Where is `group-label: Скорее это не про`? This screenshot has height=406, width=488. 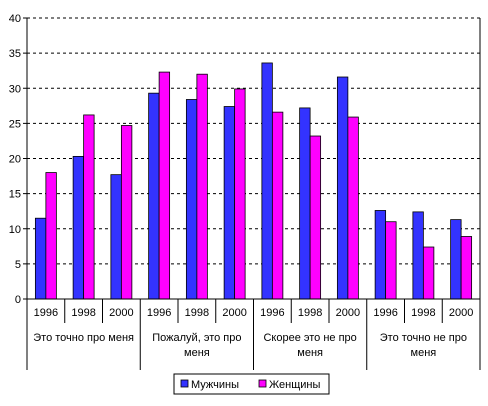 group-label: Скорее это не про is located at coordinates (309, 338).